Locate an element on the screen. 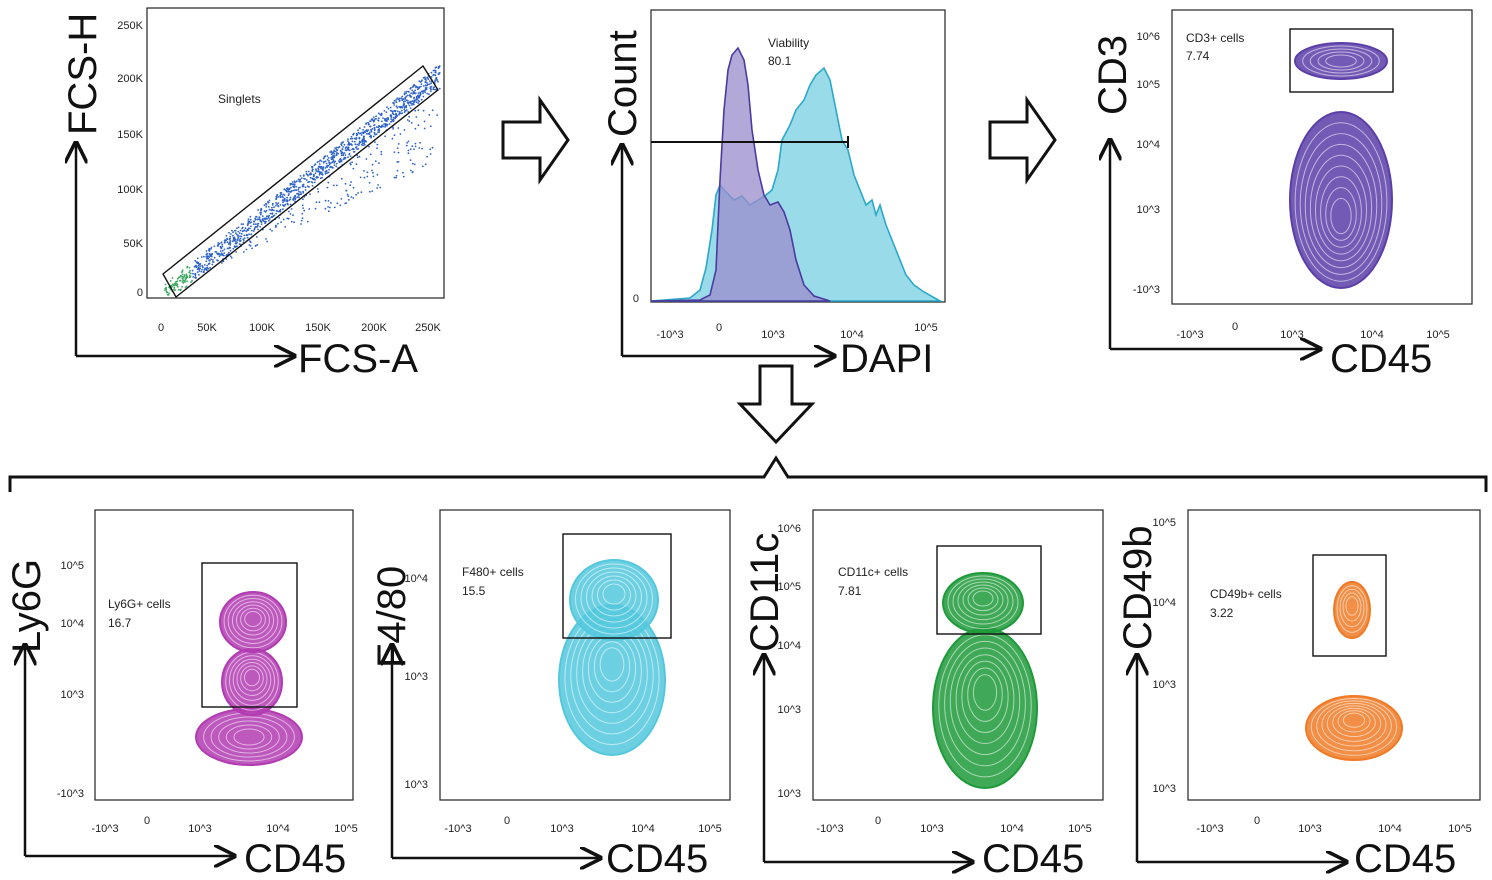  y-tick-labels: 10^3 10^3 10^4 10^5 is located at coordinates (1164, 656).